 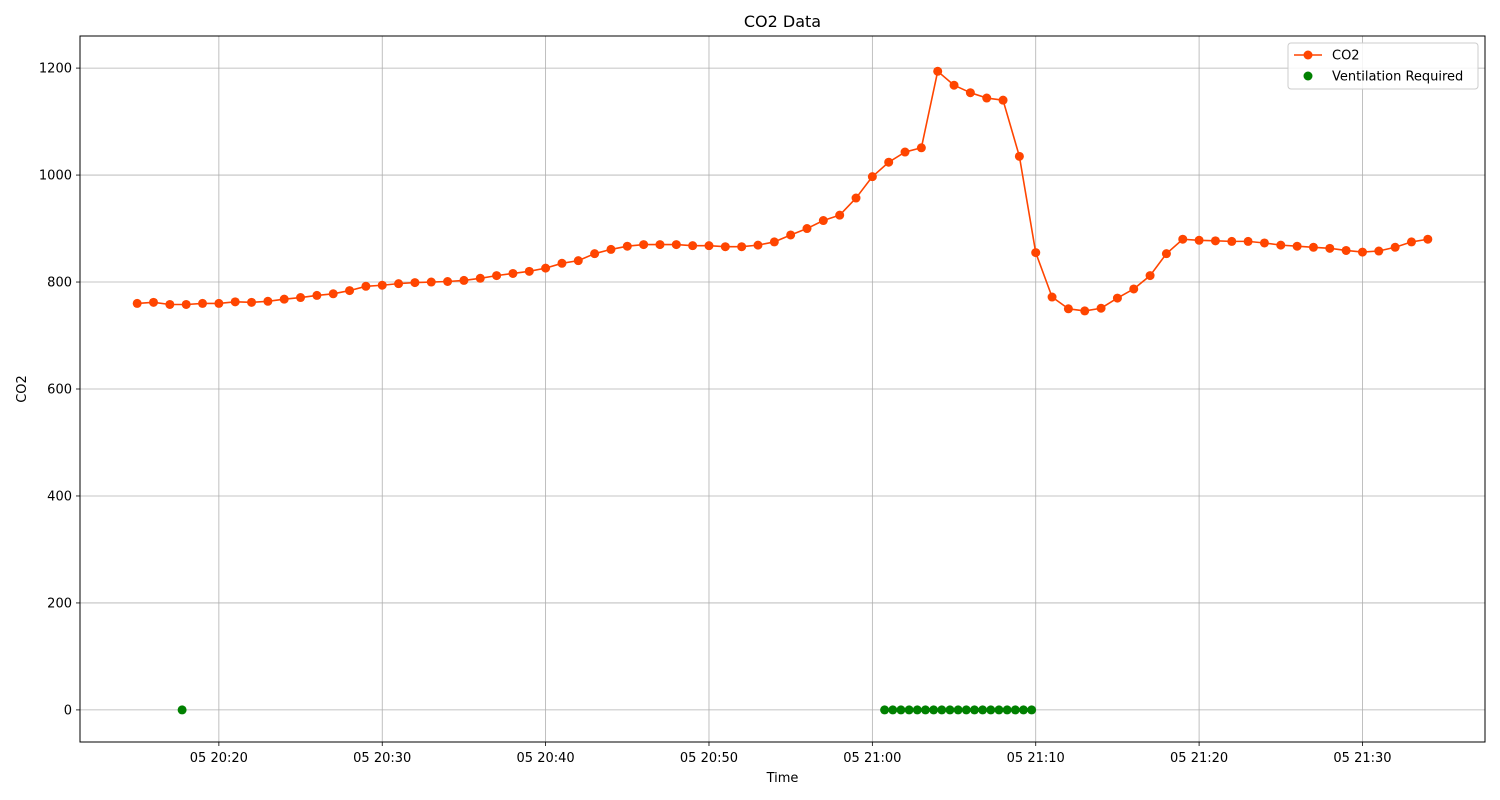 What do you see at coordinates (1362, 758) in the screenshot?
I see `x-tick-label: 05 21:30` at bounding box center [1362, 758].